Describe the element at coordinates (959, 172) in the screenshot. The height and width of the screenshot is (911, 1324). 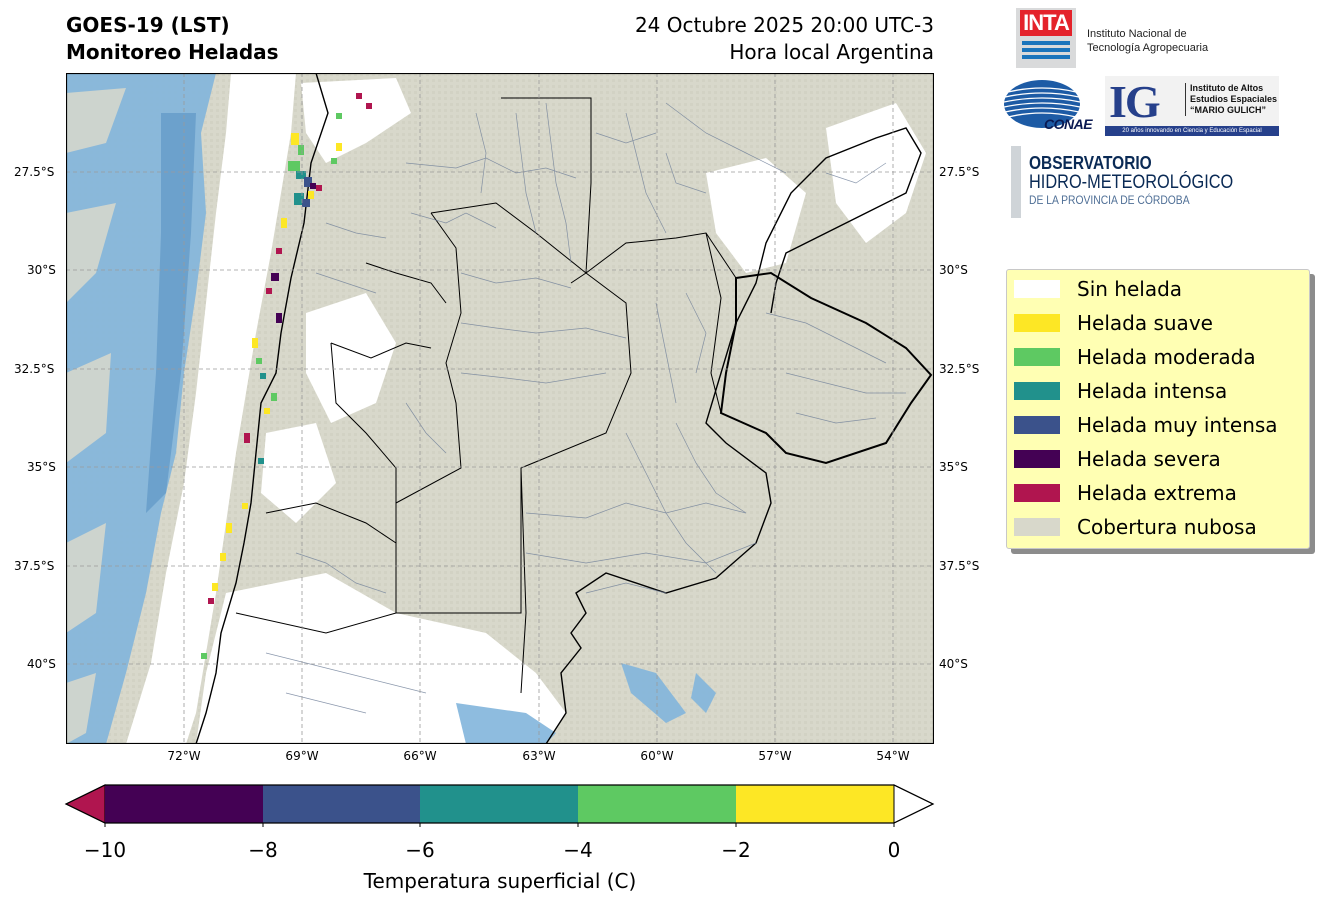
I see `lat-tick-right: 27.5°S` at that location.